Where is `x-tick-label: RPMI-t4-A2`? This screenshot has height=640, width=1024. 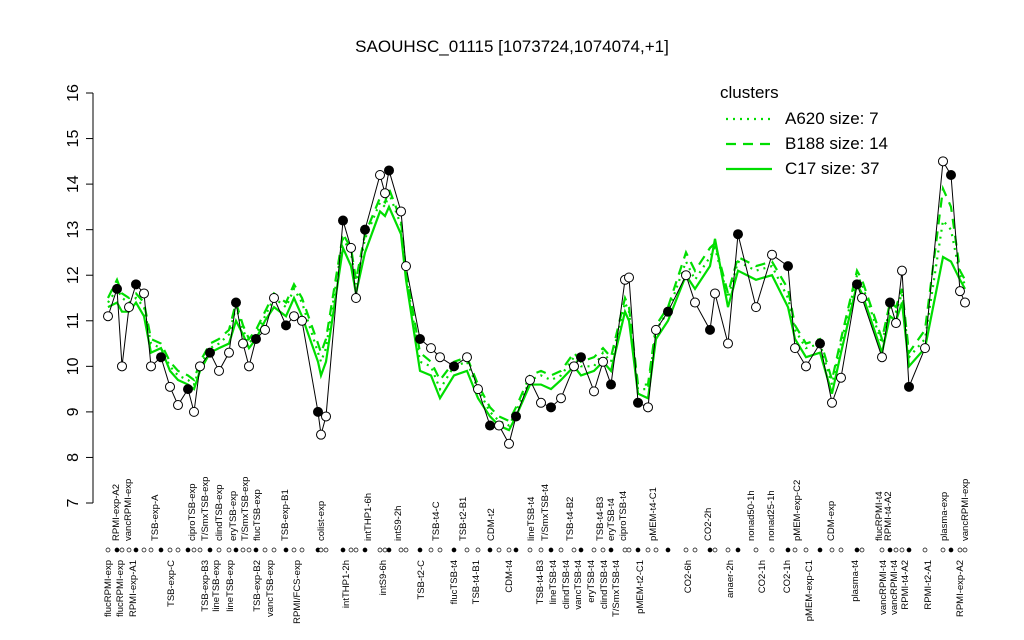 x-tick-label: RPMI-t4-A2 is located at coordinates (888, 516).